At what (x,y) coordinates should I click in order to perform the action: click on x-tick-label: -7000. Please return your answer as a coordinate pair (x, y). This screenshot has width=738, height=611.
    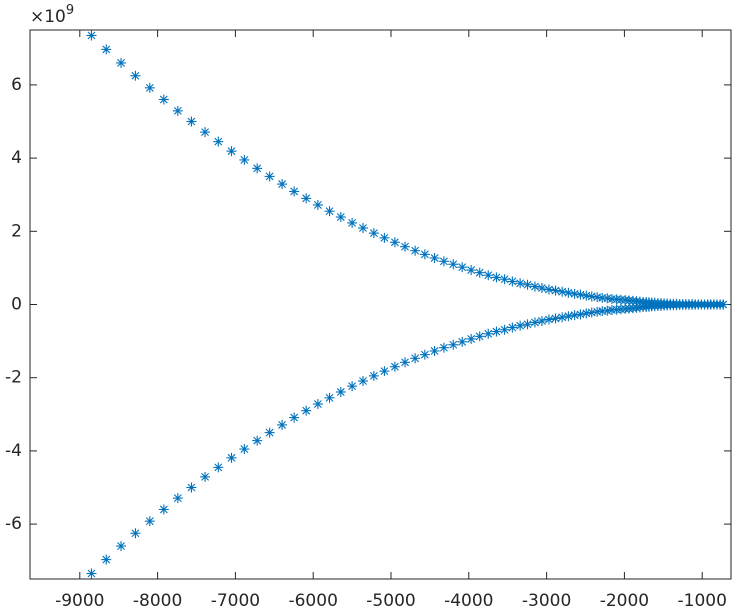
    Looking at the image, I should click on (235, 601).